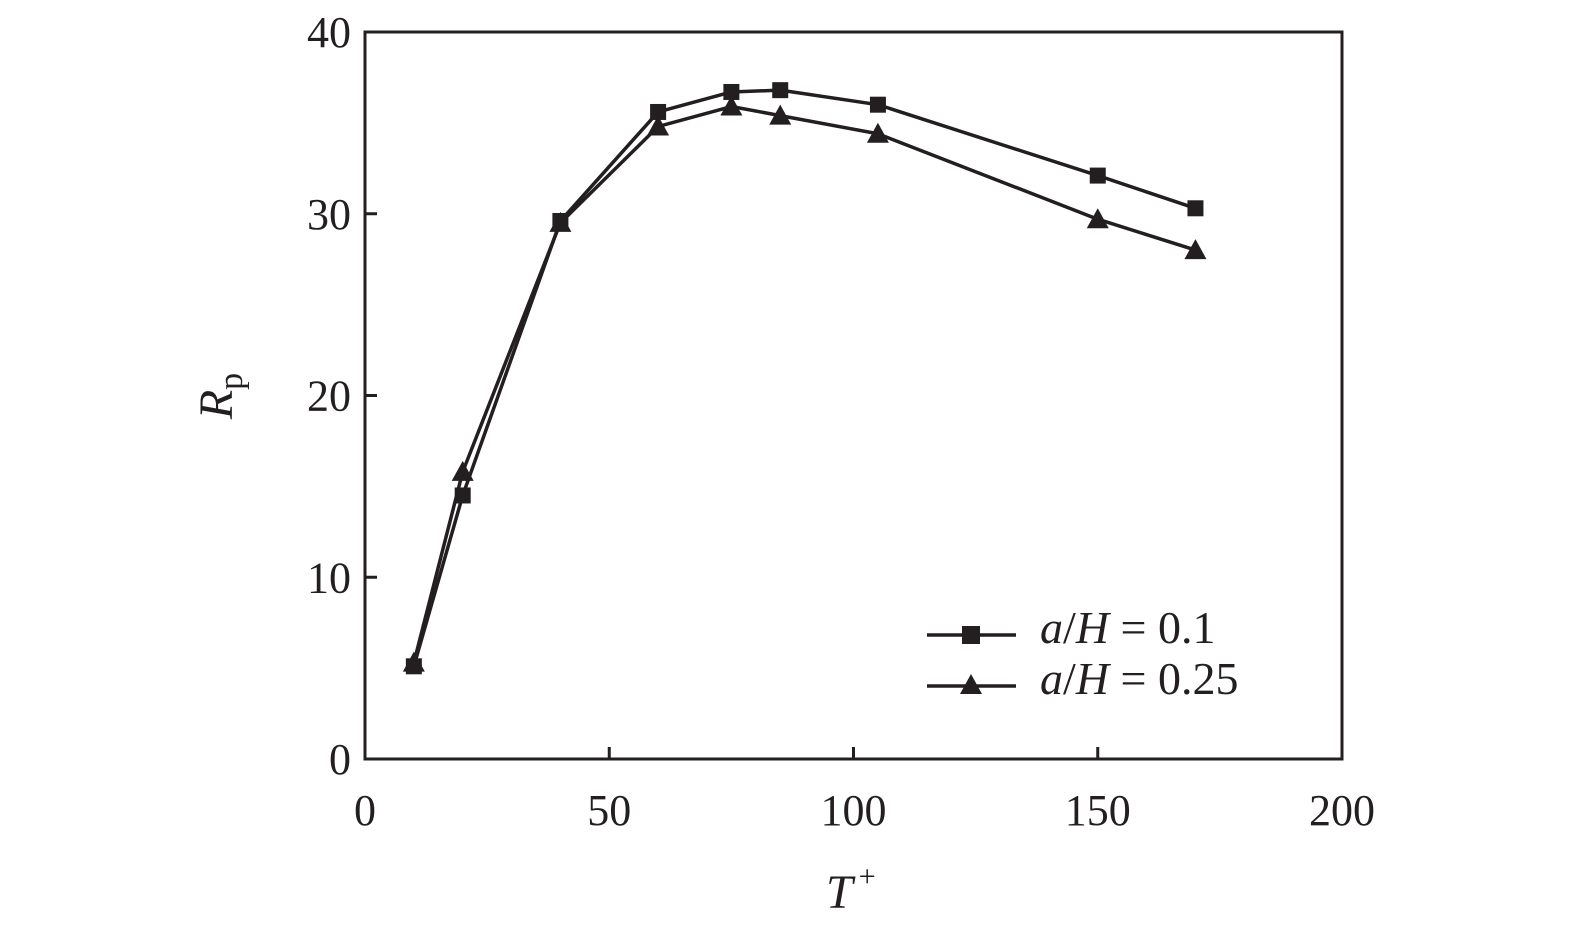 This screenshot has height=931, width=1575. I want to click on legend-item-series-1: a/H = 0.1, so click(1071, 627).